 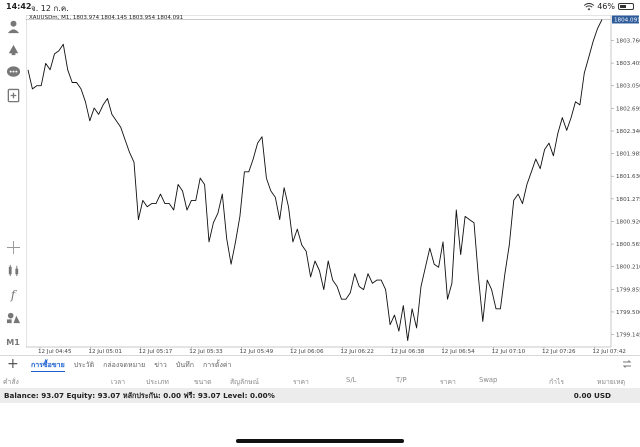 What do you see at coordinates (124, 365) in the screenshot?
I see `tab-mailbox: กล่องจดหมาย` at bounding box center [124, 365].